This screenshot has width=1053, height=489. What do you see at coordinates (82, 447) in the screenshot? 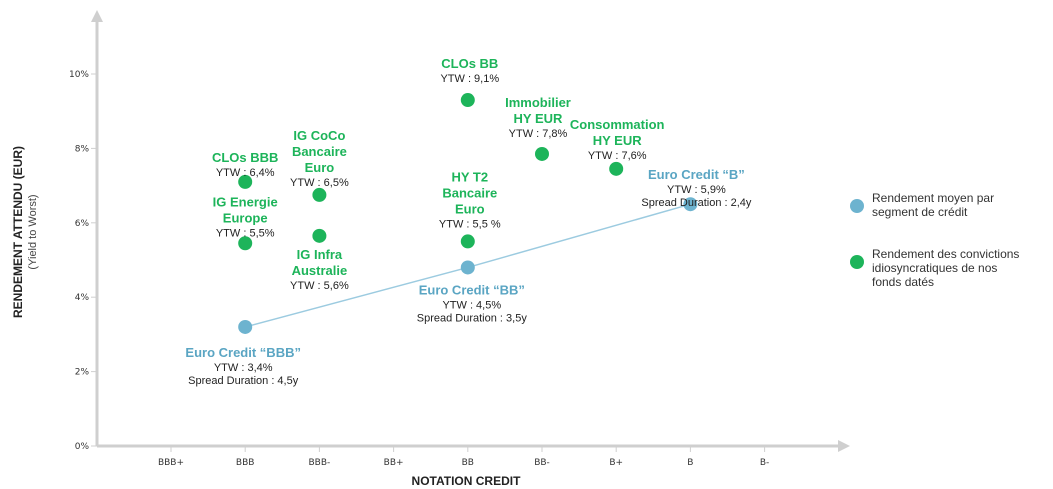
I see `y-tick-label: 0%` at bounding box center [82, 447].